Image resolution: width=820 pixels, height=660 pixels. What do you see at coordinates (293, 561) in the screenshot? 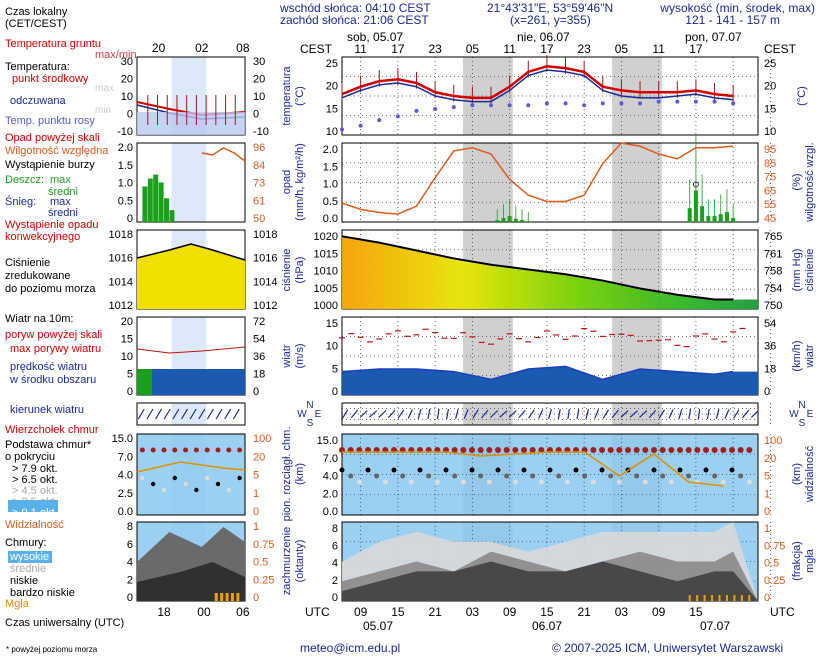
I see `cloud-cover-axis-title: zachmurzenie(oktanty)` at bounding box center [293, 561].